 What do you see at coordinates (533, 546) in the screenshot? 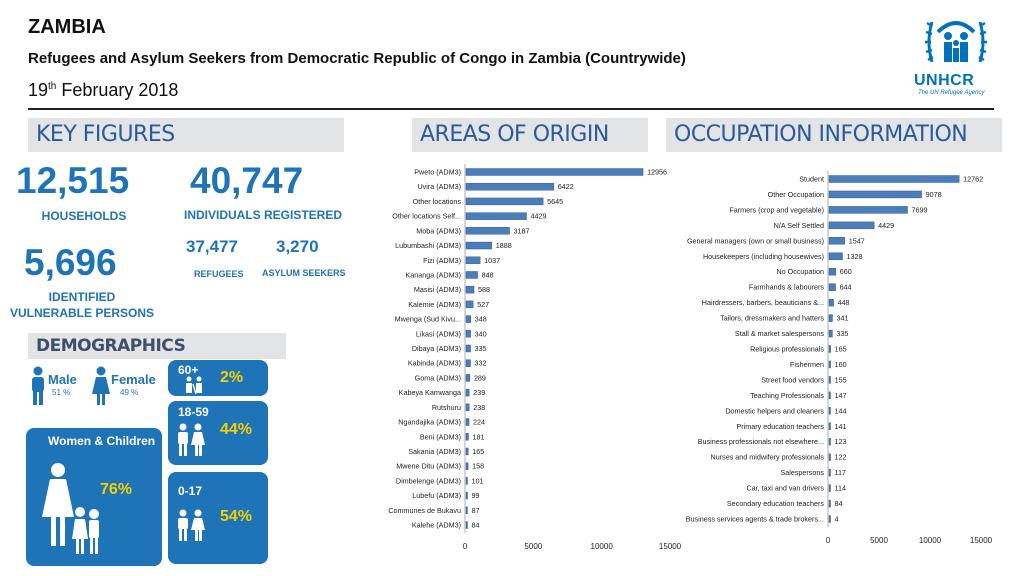
I see `origin-tick-label: 5000` at bounding box center [533, 546].